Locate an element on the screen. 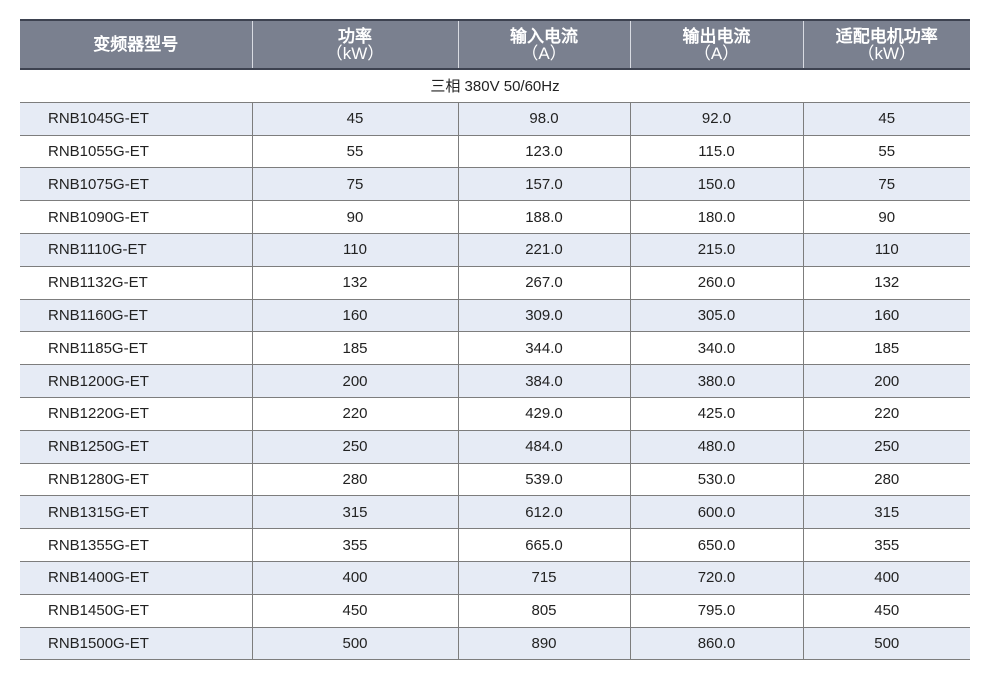 The width and height of the screenshot is (991, 675). cell-power: 250 is located at coordinates (354, 447).